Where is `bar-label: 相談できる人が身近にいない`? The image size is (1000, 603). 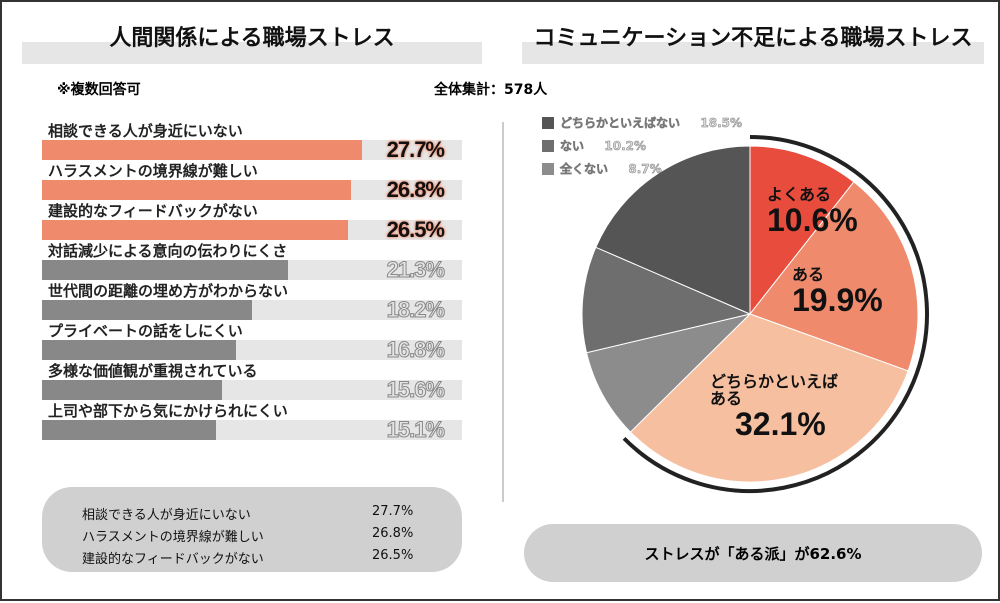
bar-label: 相談できる人が身近にいない is located at coordinates (145, 131).